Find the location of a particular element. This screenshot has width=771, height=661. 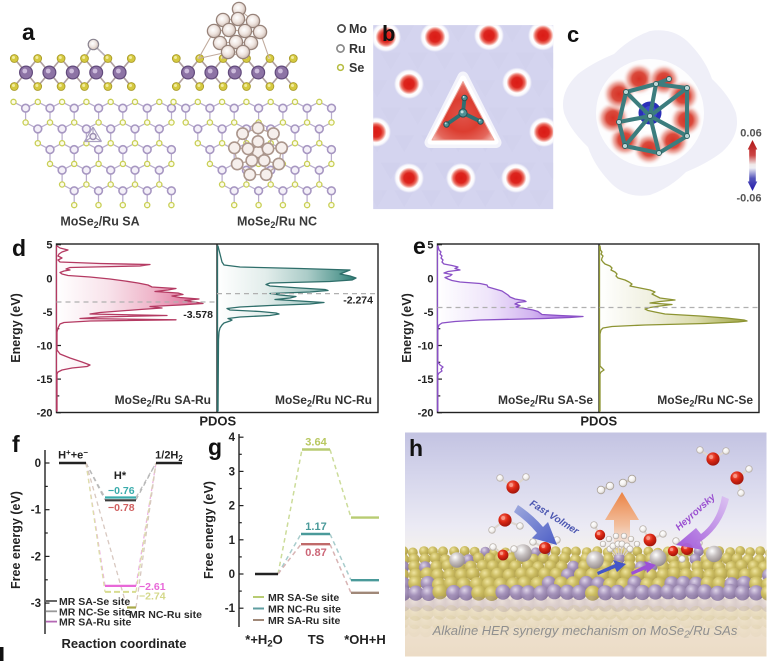

svg-text: b is located at coordinates (388, 33).